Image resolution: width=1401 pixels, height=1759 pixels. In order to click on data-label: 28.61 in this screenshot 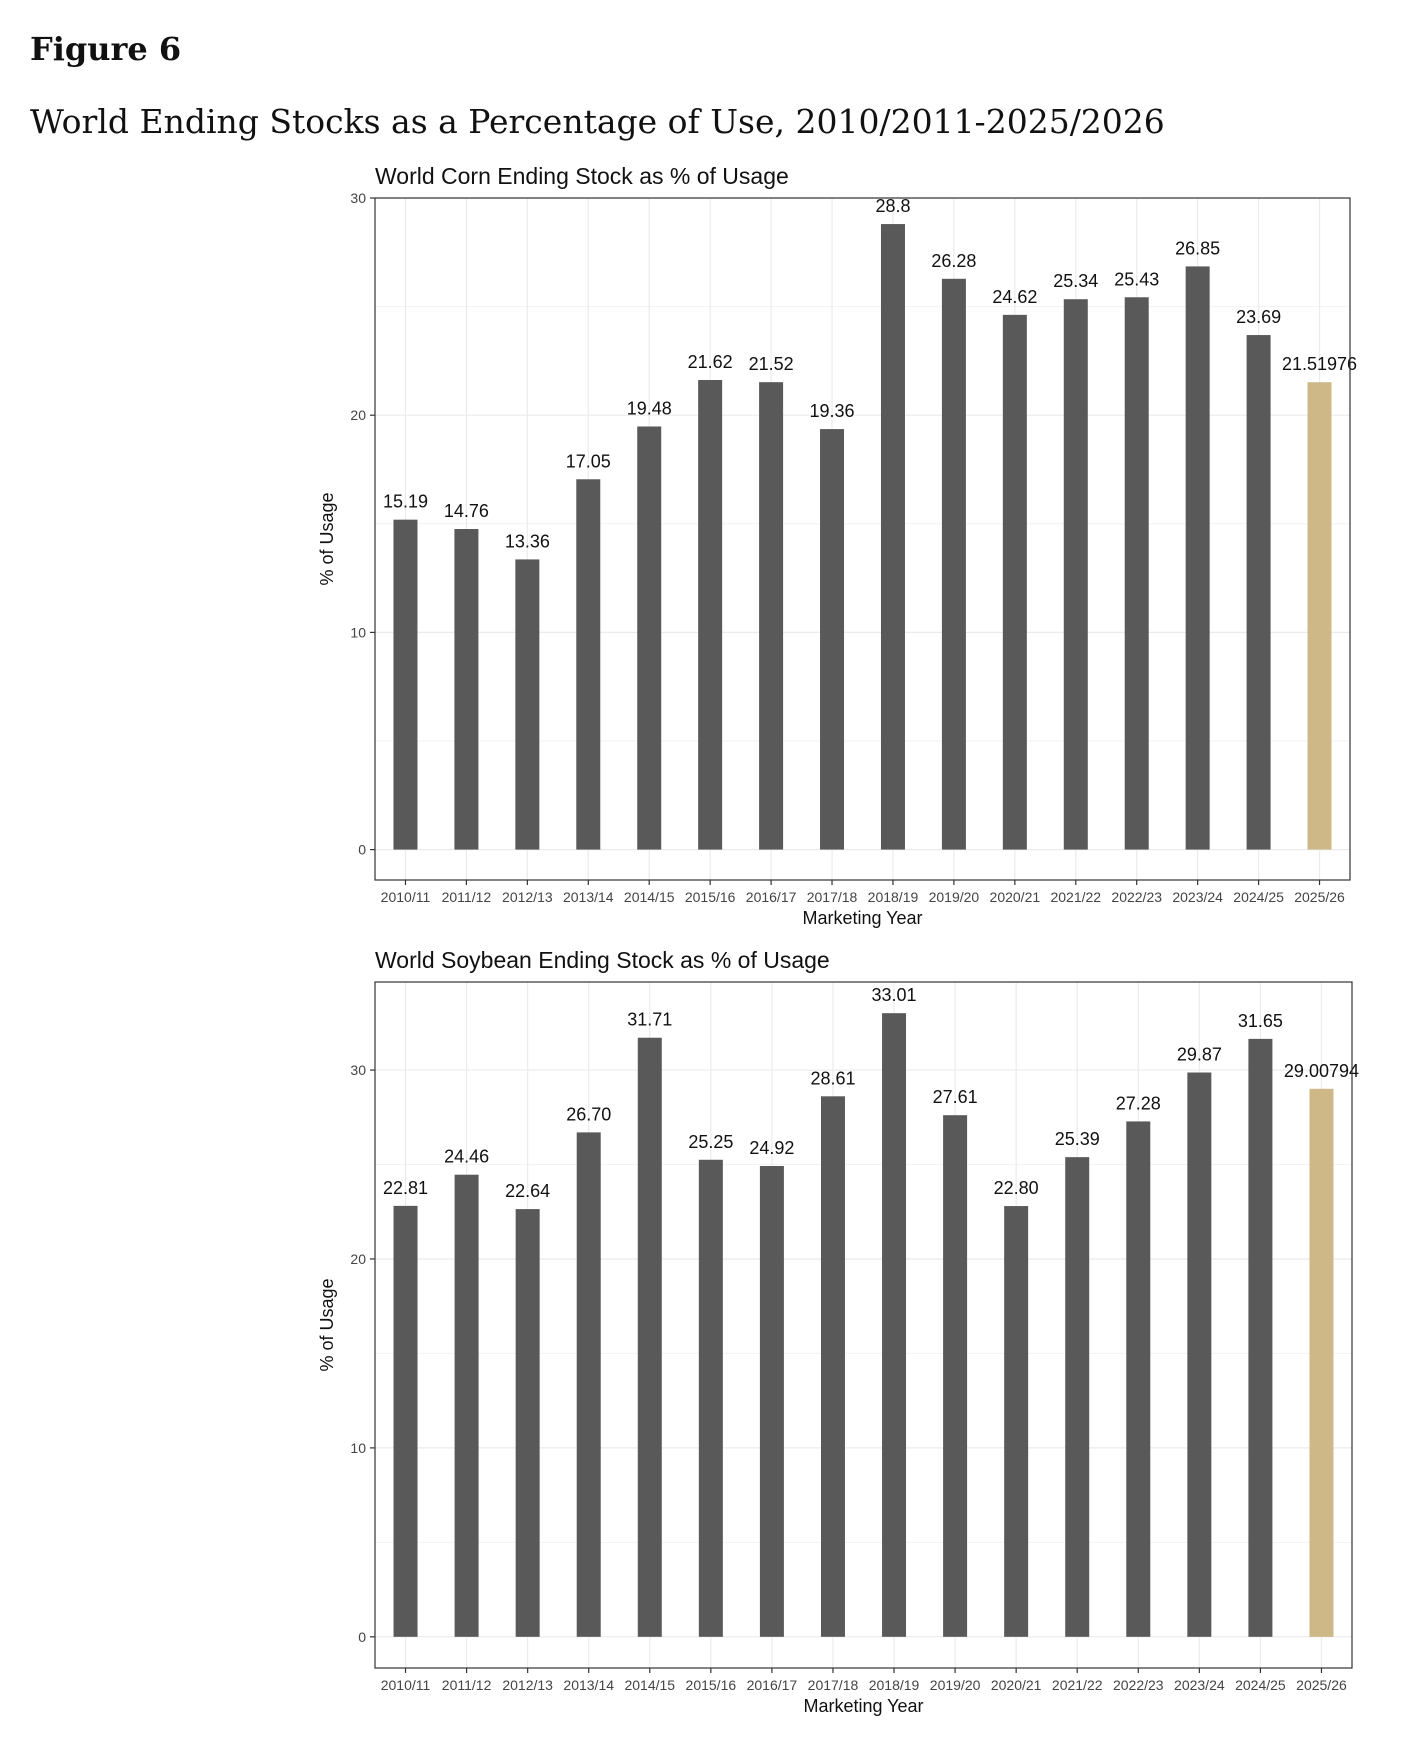, I will do `click(832, 1078)`.